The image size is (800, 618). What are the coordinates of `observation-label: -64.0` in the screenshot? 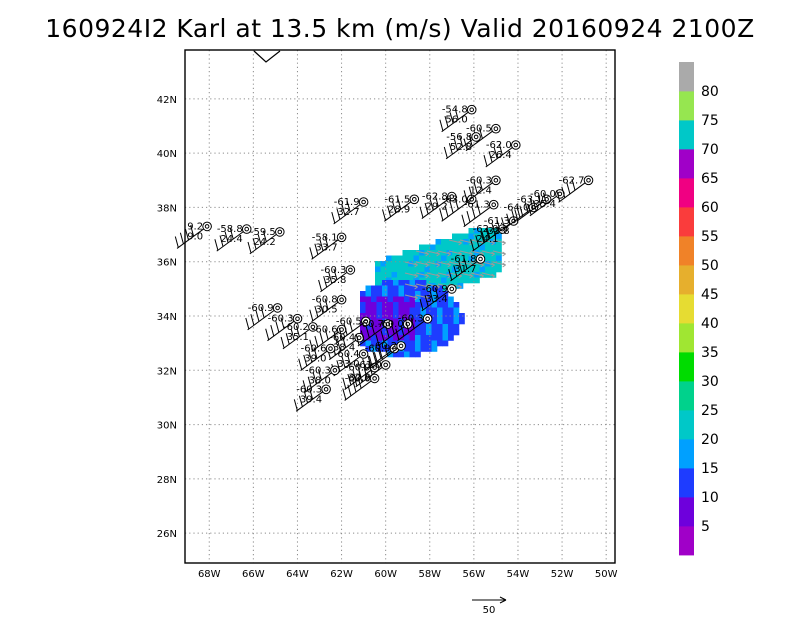 It's located at (517, 207).